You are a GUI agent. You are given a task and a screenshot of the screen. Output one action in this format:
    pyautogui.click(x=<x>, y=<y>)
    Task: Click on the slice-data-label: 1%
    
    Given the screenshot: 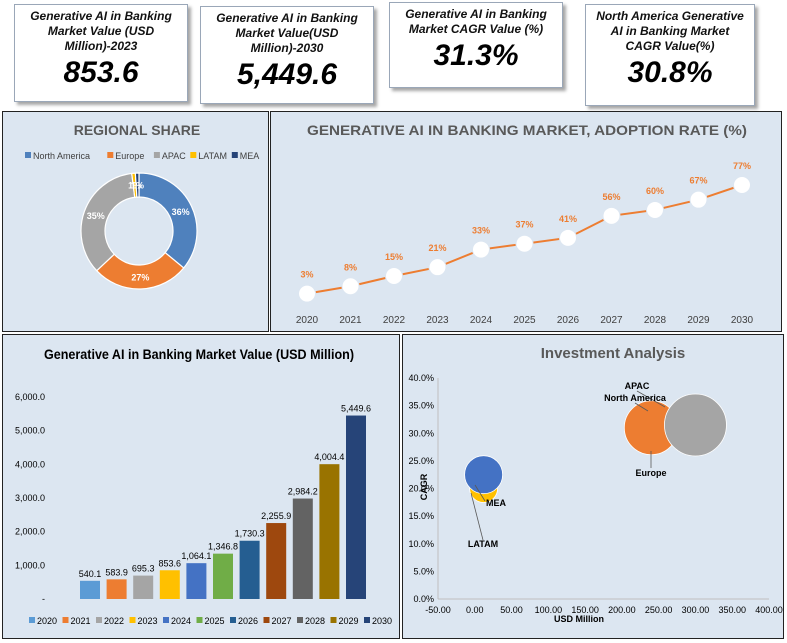 What is the action you would take?
    pyautogui.click(x=134, y=186)
    